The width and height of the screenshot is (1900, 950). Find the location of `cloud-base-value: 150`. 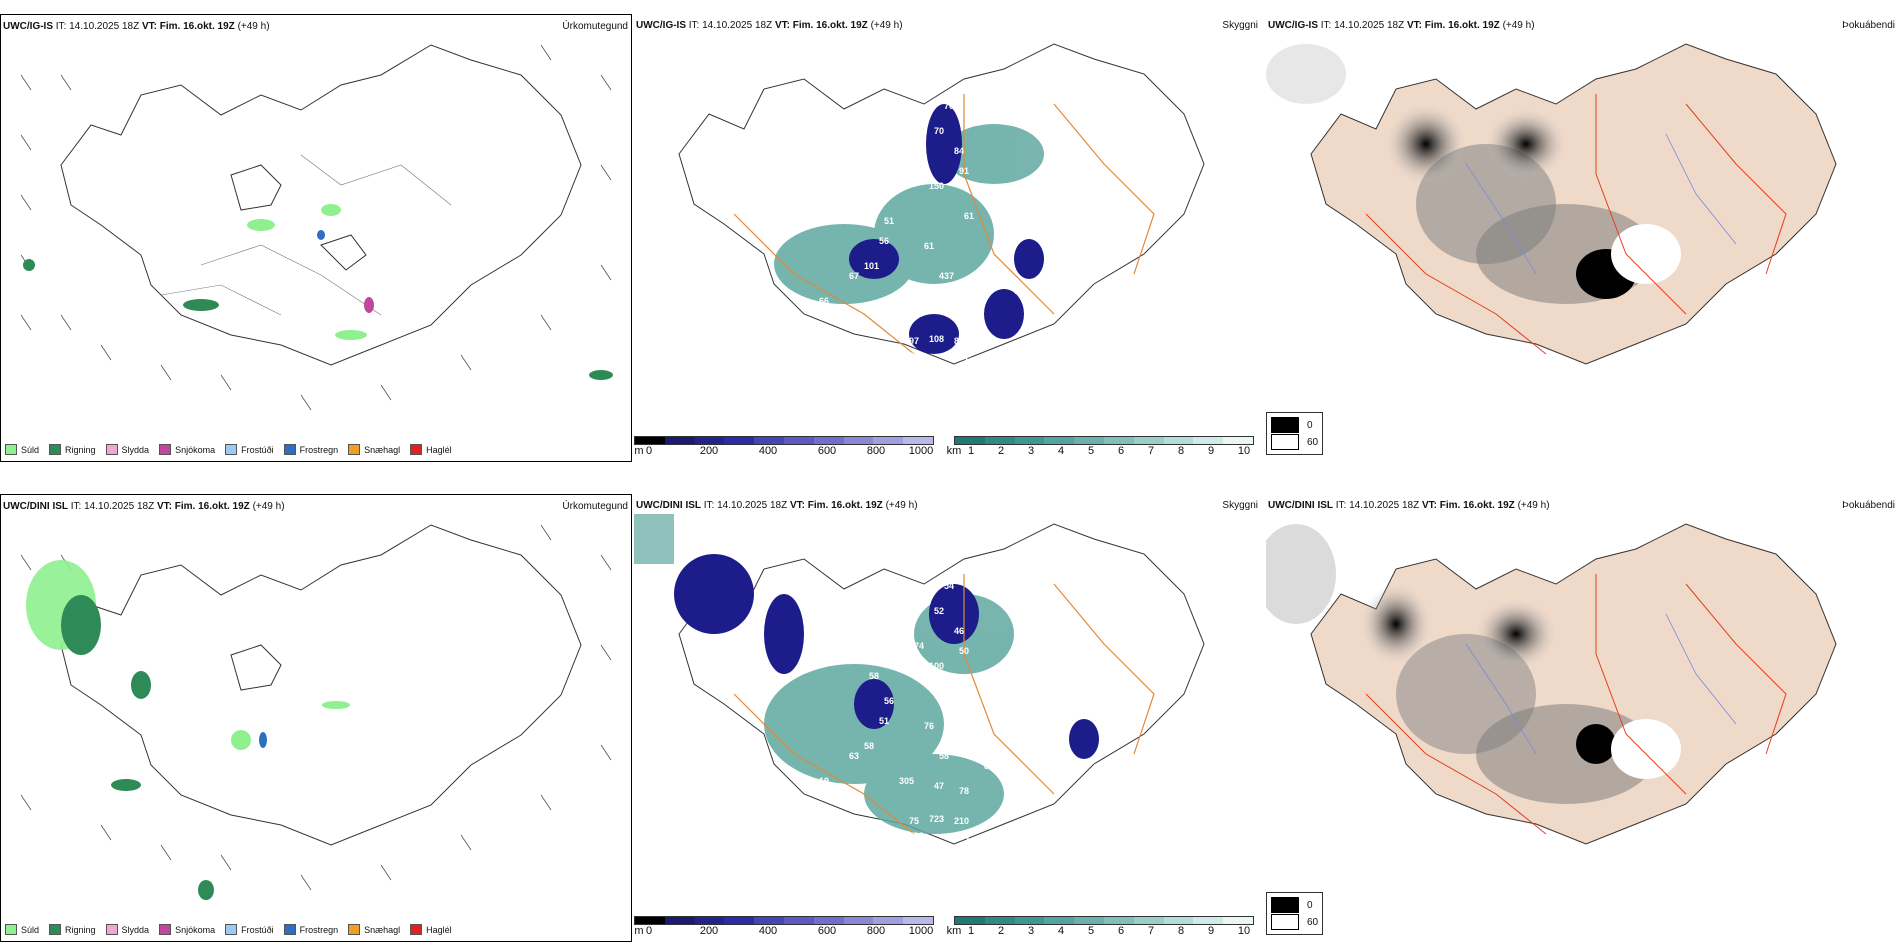

cloud-base-value: 150 is located at coordinates (936, 186).